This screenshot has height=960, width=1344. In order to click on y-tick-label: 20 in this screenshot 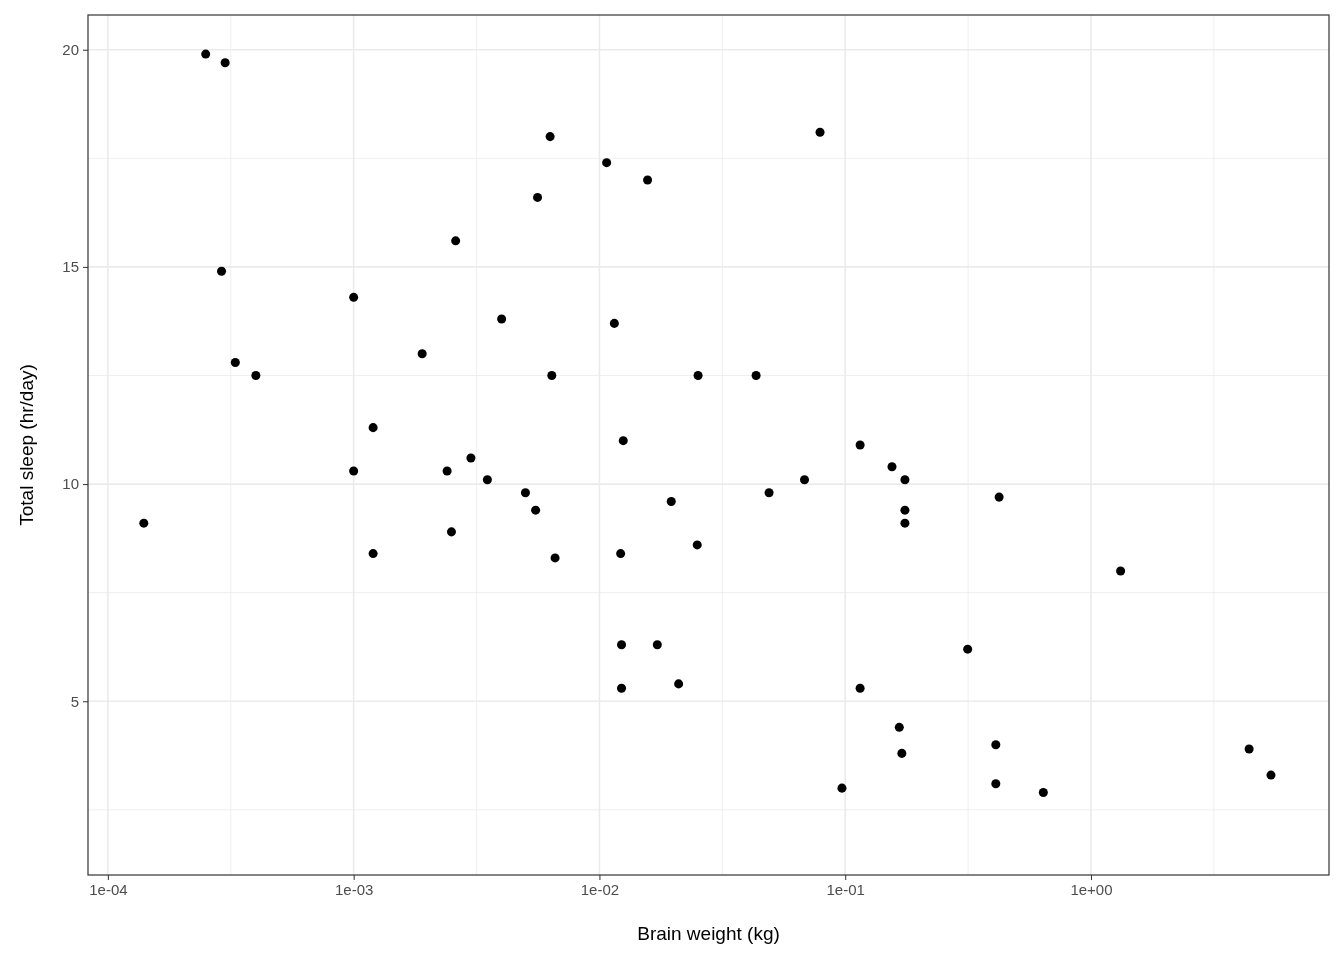, I will do `click(70, 50)`.